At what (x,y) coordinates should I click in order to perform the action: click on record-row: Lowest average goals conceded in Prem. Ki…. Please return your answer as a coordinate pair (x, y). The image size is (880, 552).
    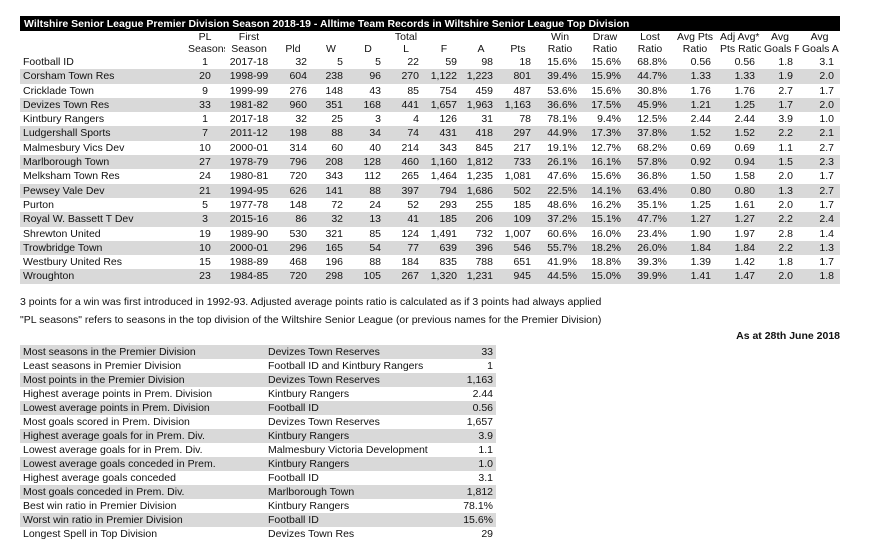
    Looking at the image, I should click on (258, 464).